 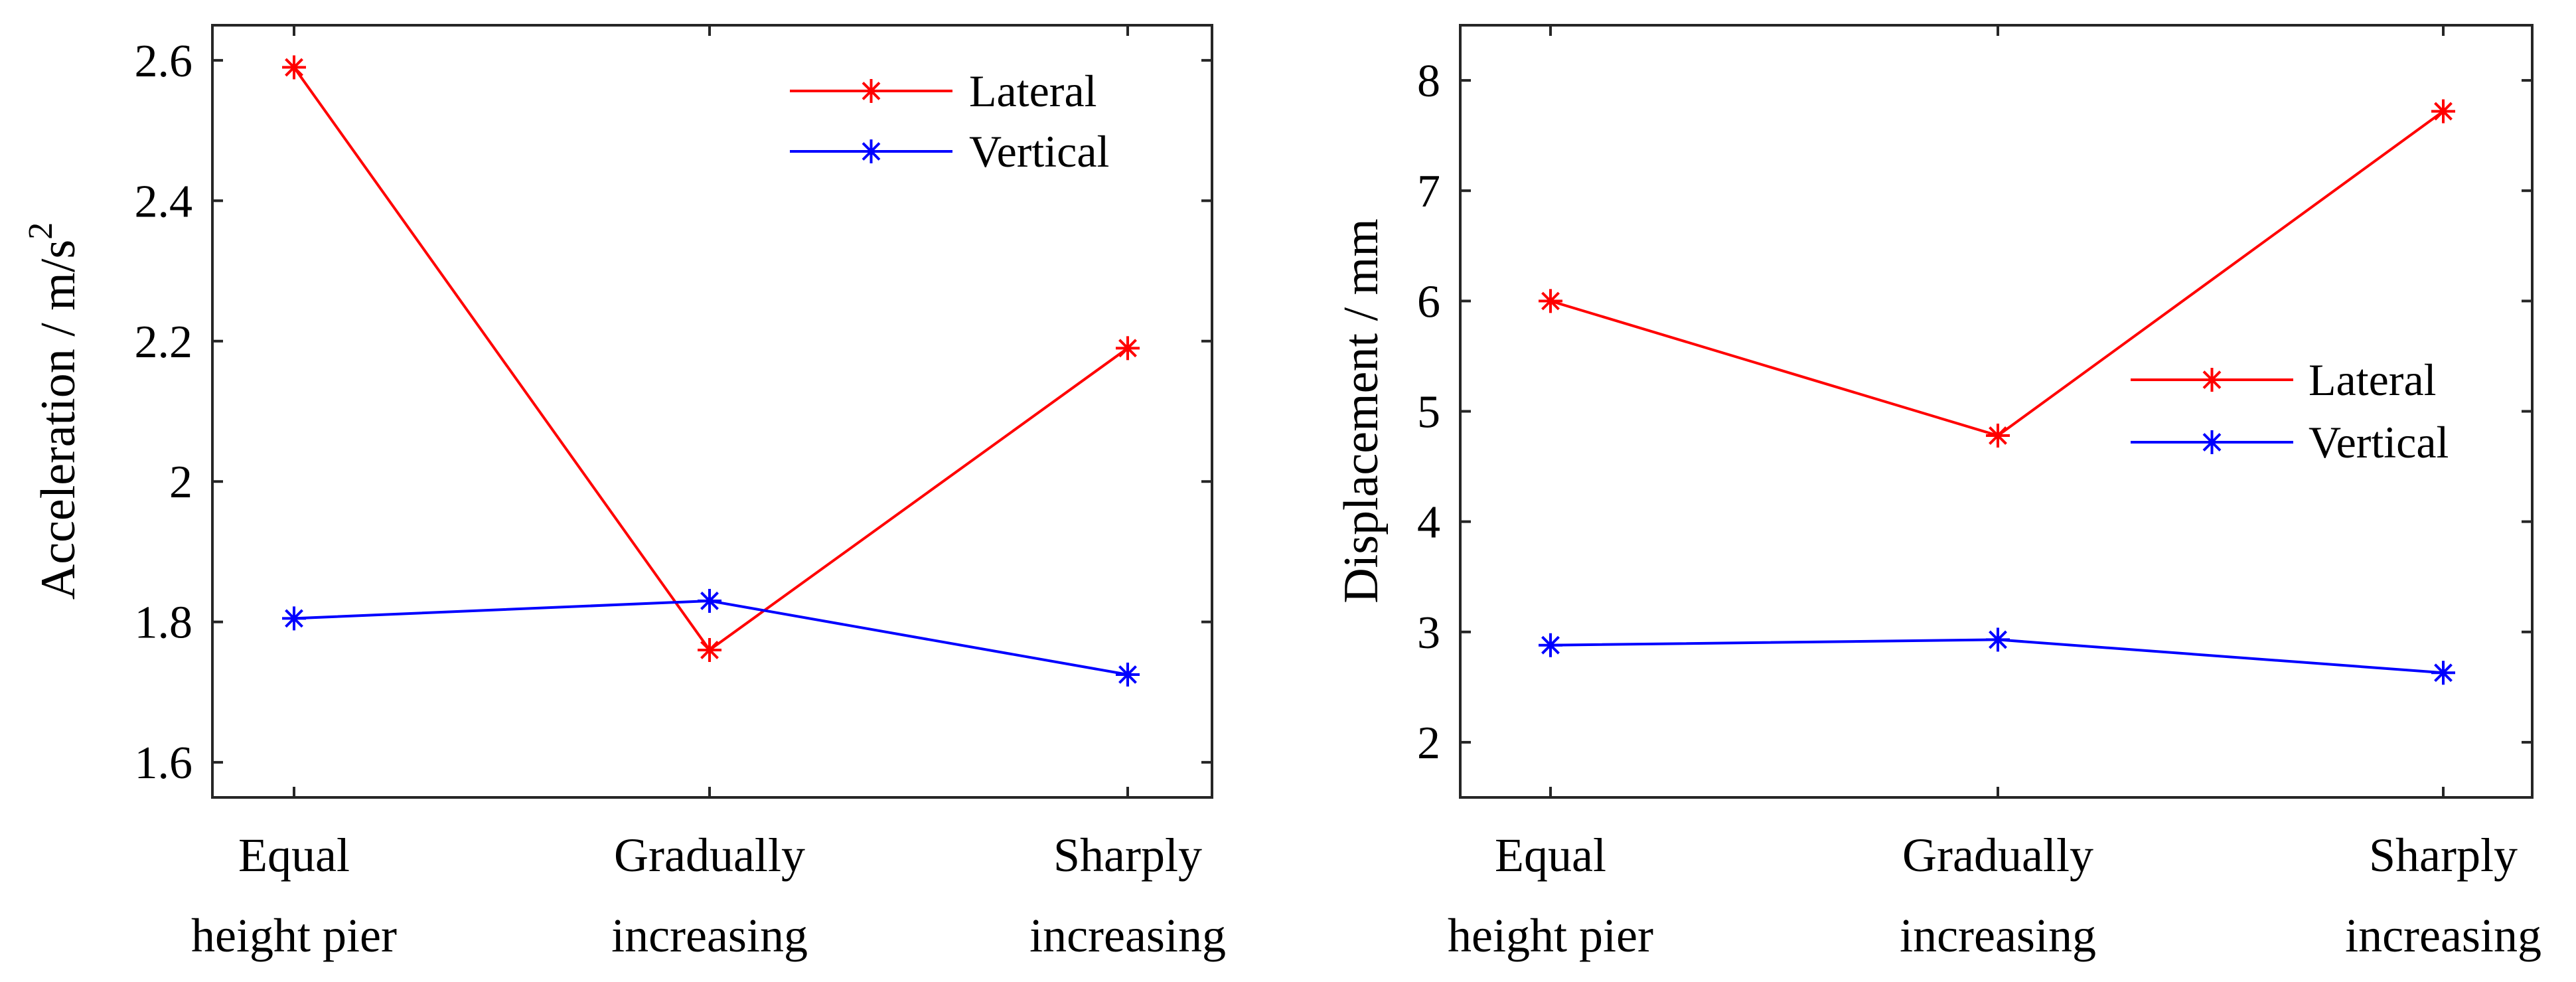 What do you see at coordinates (164, 623) in the screenshot?
I see `y-tick-label: 1.8` at bounding box center [164, 623].